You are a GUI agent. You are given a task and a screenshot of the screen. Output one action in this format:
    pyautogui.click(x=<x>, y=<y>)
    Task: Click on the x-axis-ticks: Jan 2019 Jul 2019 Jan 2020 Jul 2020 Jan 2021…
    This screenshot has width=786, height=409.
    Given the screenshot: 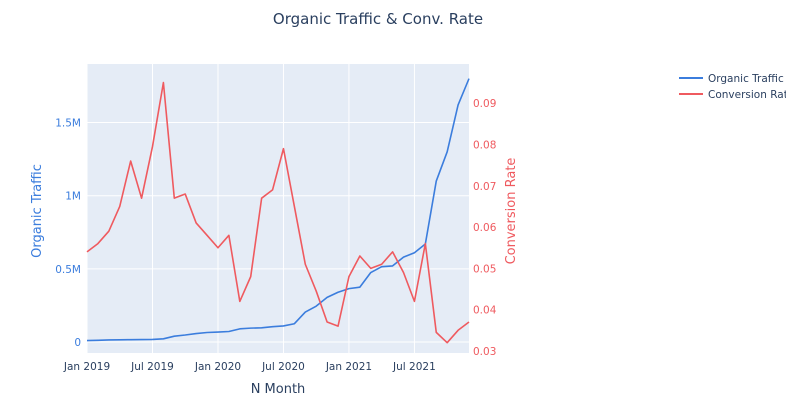 What is the action you would take?
    pyautogui.click(x=249, y=367)
    